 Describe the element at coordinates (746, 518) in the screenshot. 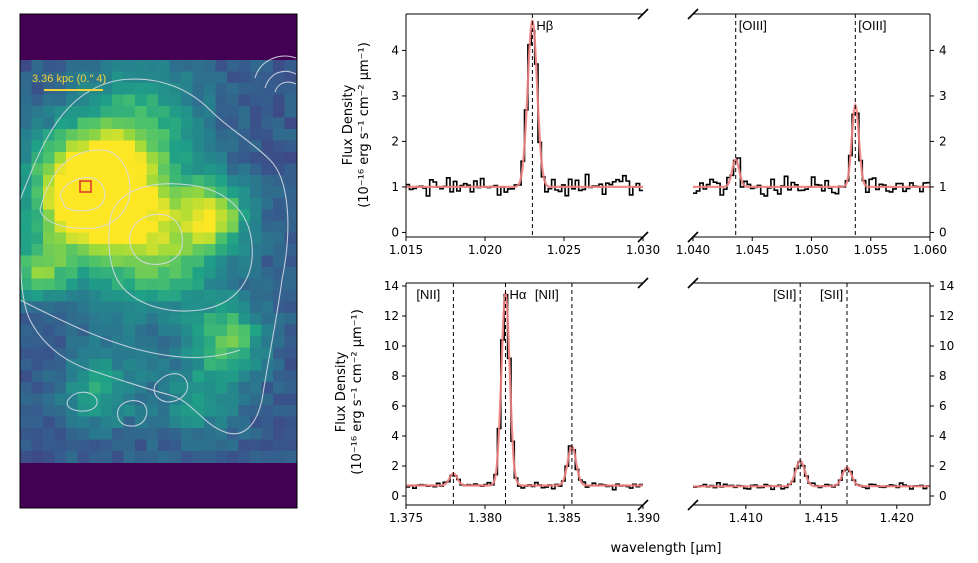

I see `x-tick-label: 1.410` at that location.